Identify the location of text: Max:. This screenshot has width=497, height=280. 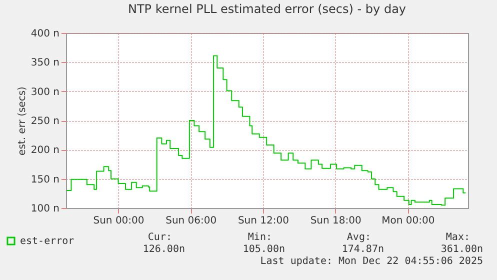
(458, 237).